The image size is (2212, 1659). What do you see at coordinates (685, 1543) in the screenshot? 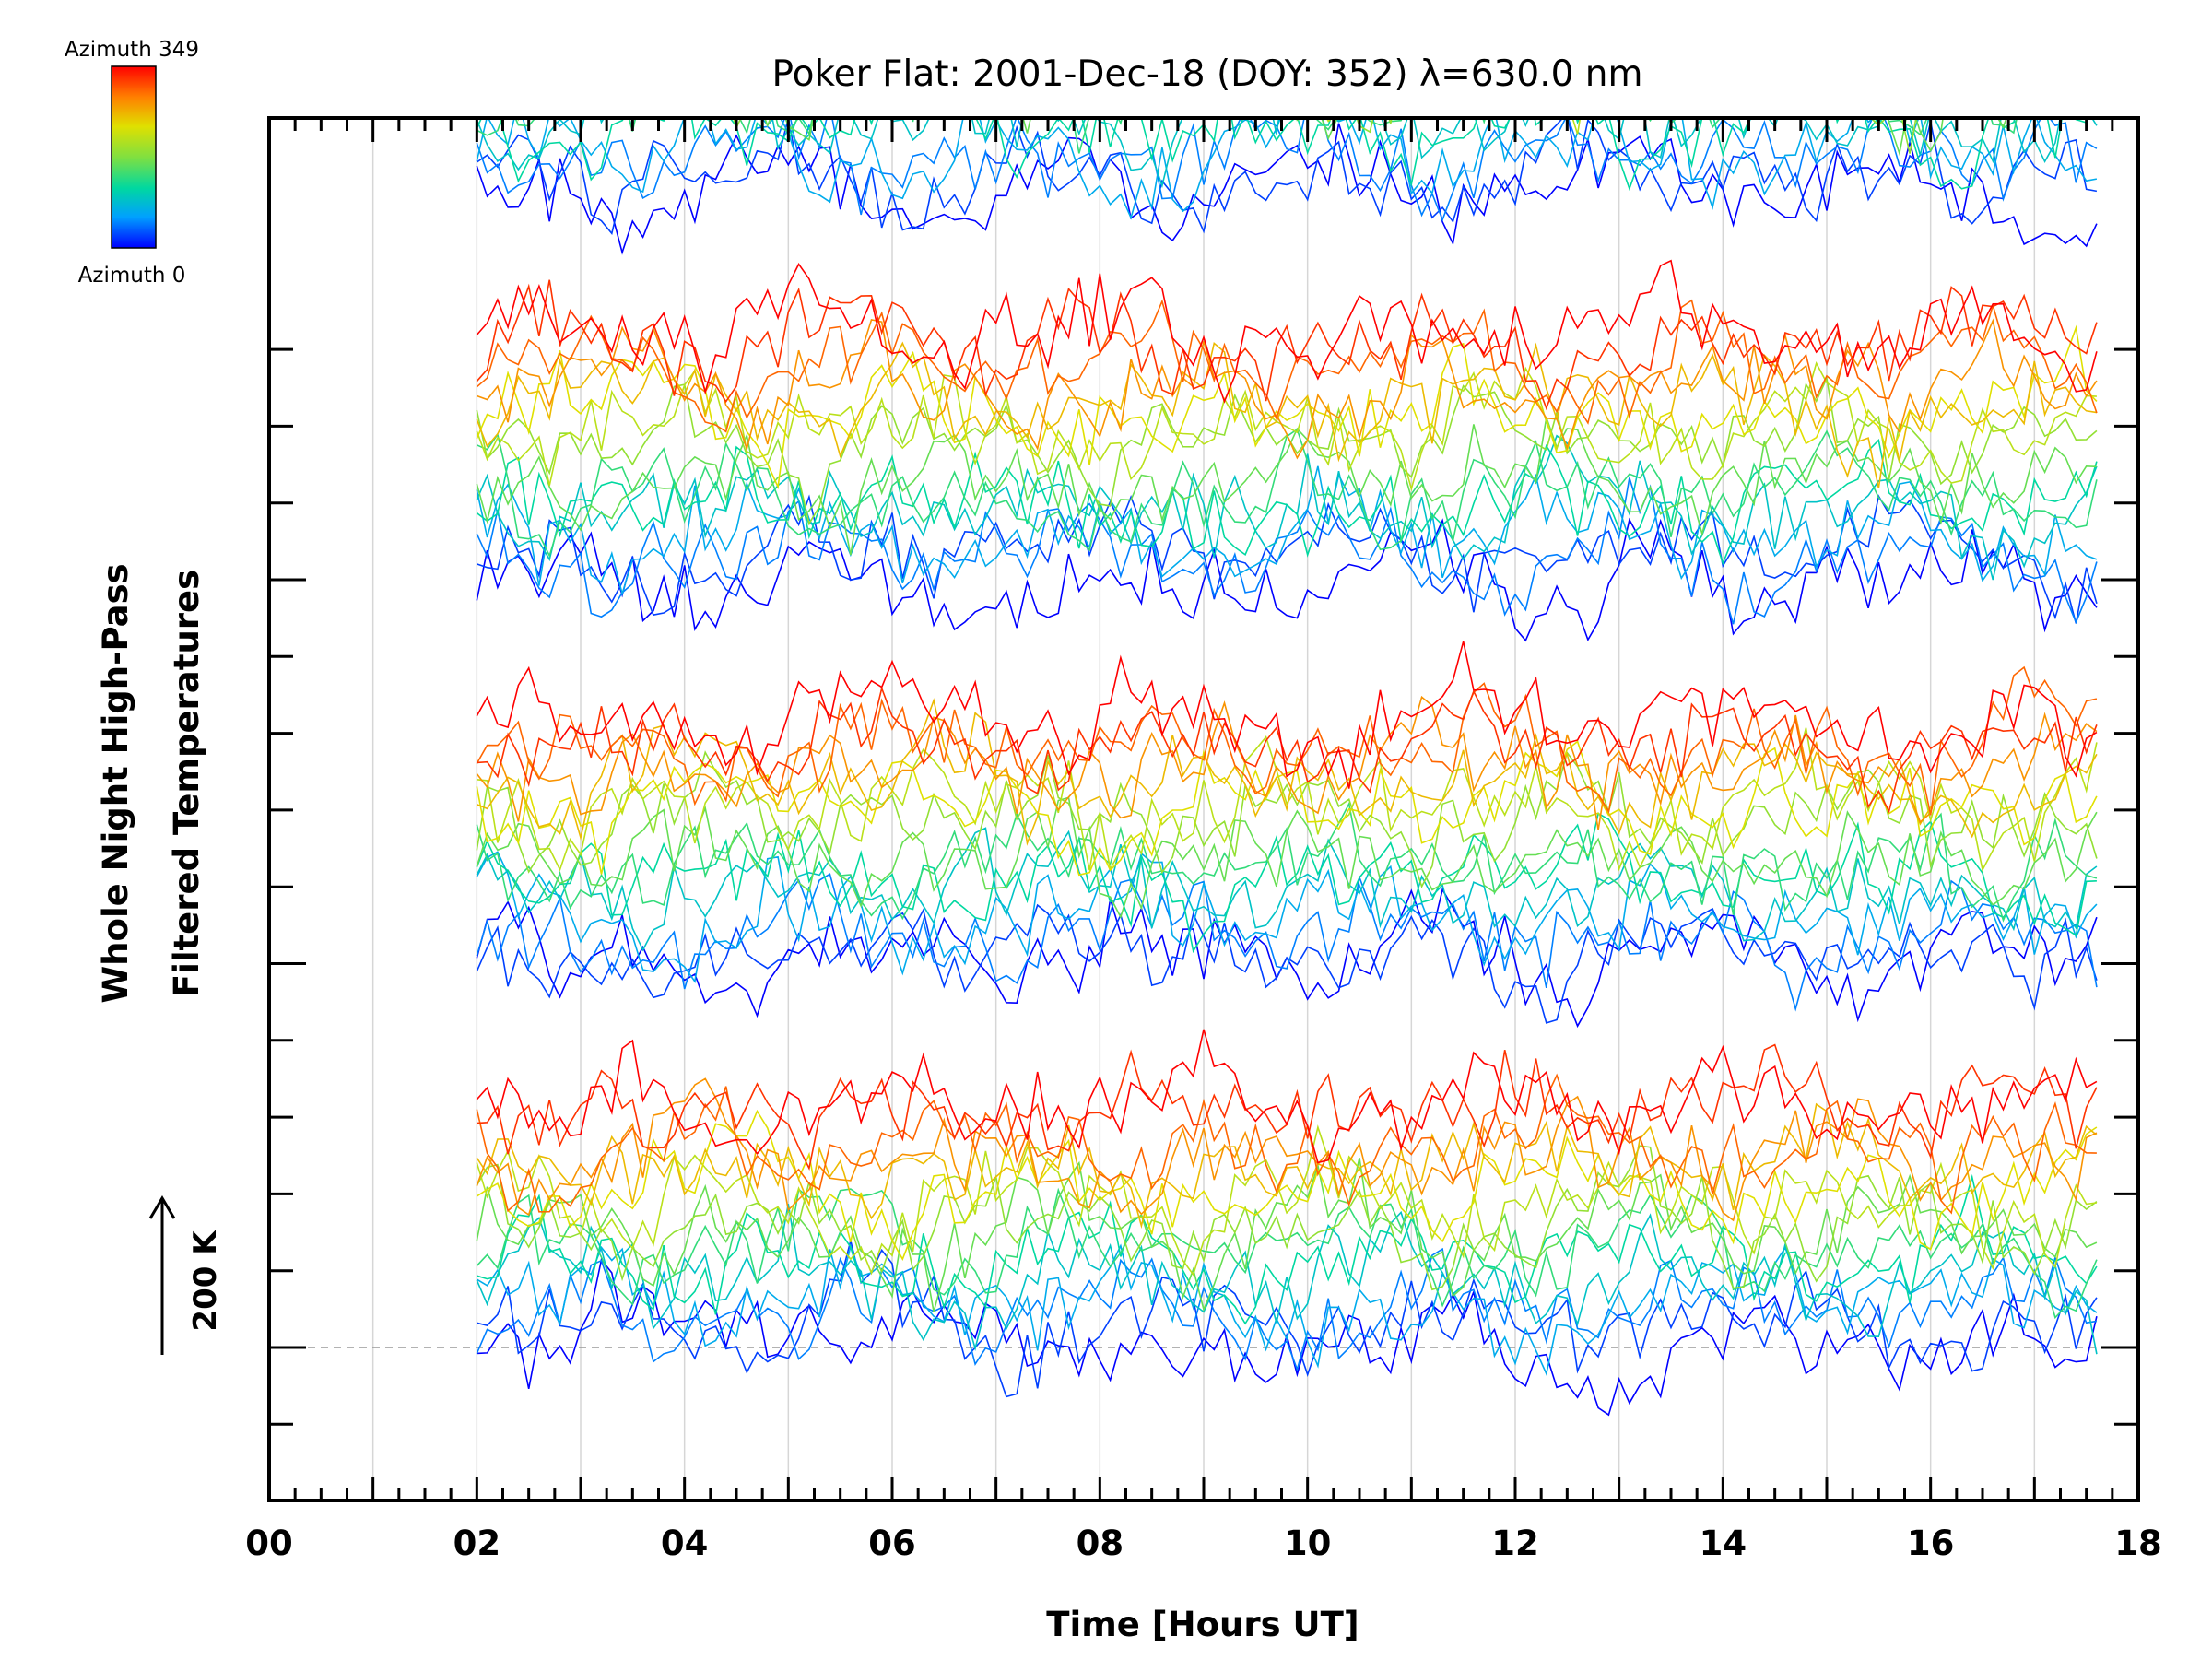
I see `x-tick-label: 04` at bounding box center [685, 1543].